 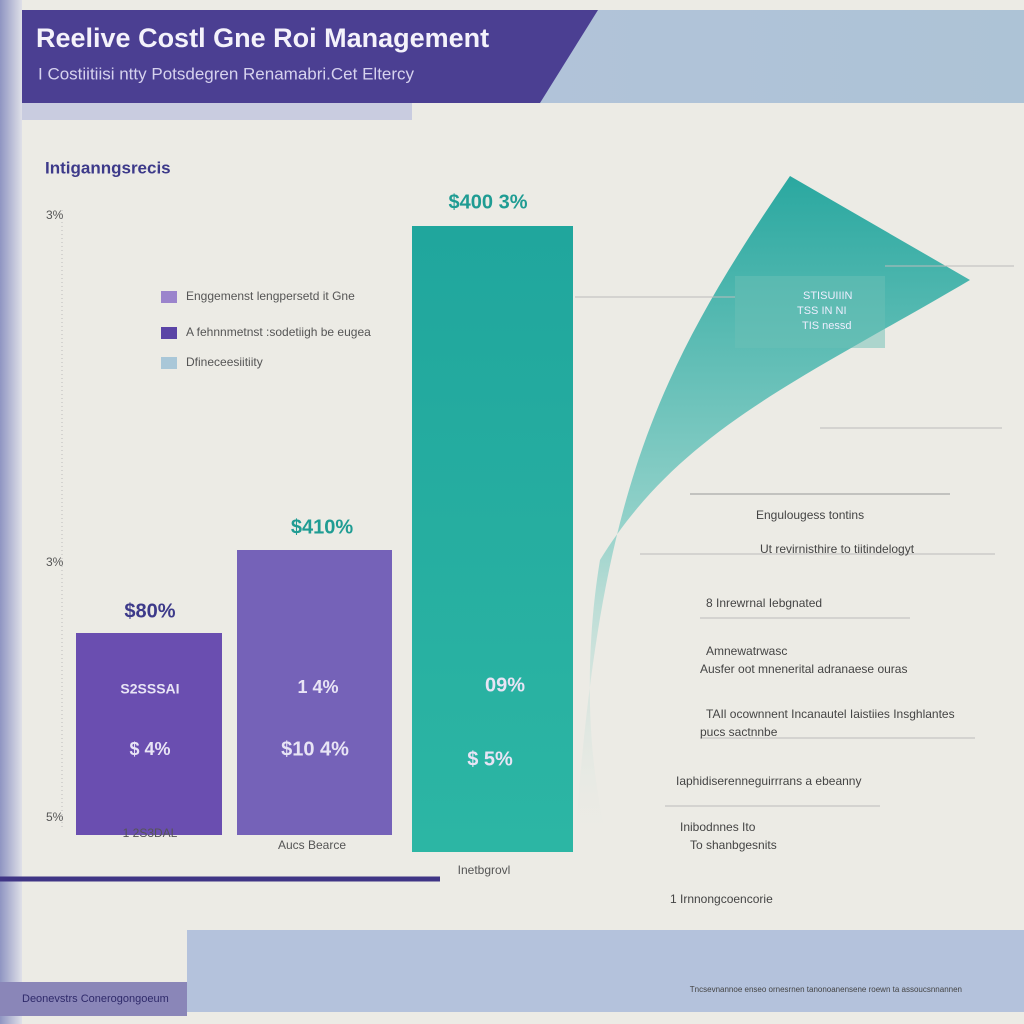 What do you see at coordinates (322, 527) in the screenshot?
I see `bar-top-label: $410%` at bounding box center [322, 527].